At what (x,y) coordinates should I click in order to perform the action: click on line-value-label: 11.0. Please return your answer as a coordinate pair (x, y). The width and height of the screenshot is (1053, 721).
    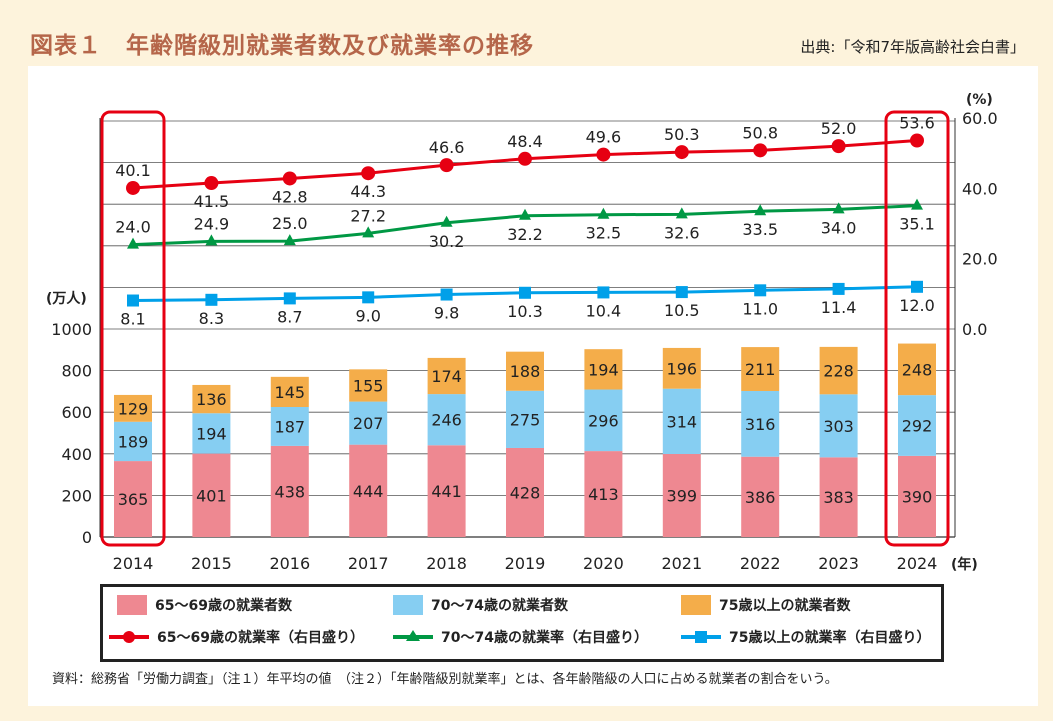
    Looking at the image, I should click on (760, 308).